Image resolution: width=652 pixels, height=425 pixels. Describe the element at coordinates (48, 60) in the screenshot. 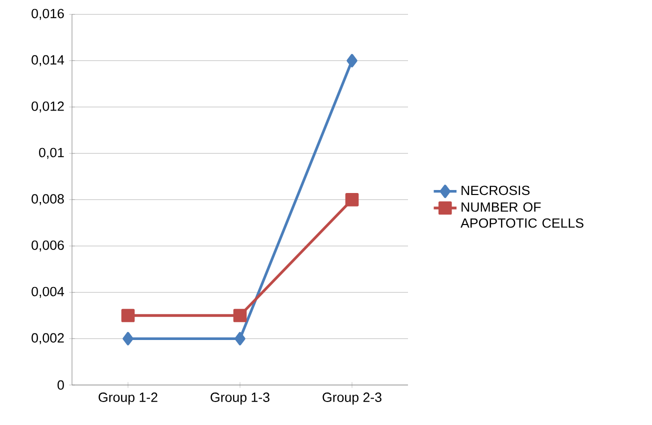

I see `y-tick-label: 0,014` at that location.